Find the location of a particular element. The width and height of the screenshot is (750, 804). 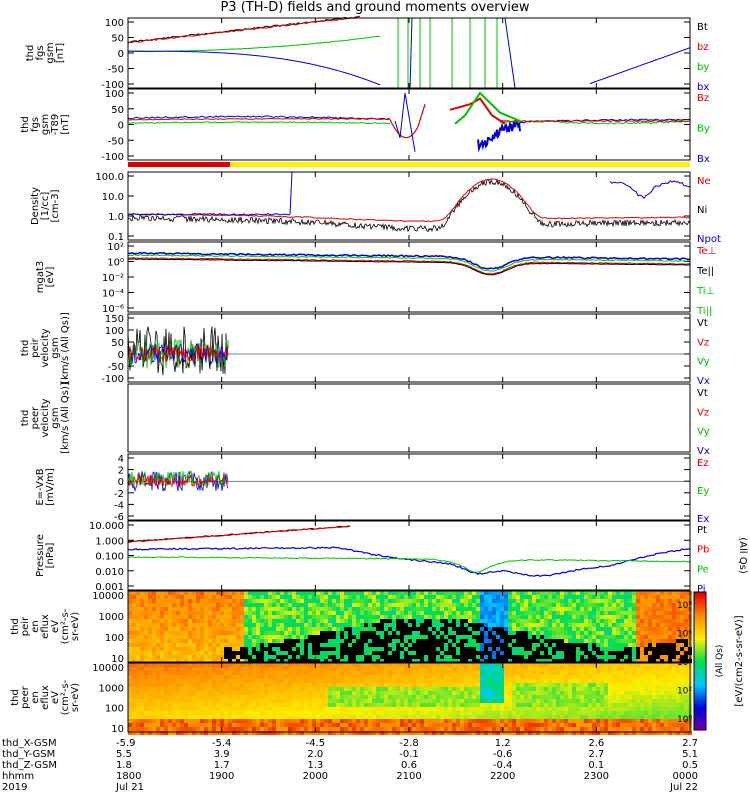

ytick-label: -50 is located at coordinates (116, 70).